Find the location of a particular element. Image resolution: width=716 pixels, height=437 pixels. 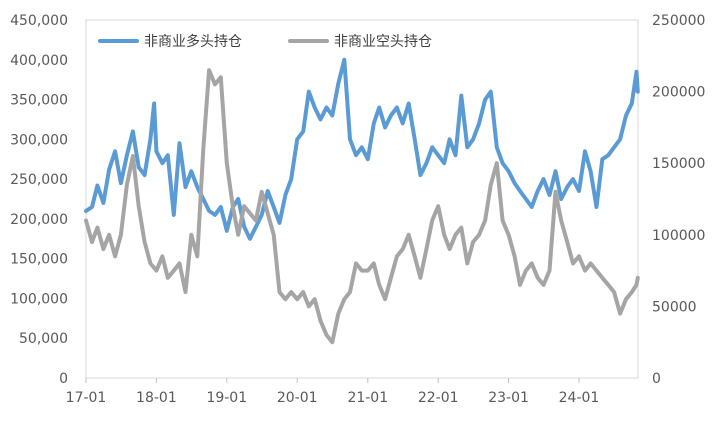

y-left-tick-label: 450,000 is located at coordinates (39, 21).